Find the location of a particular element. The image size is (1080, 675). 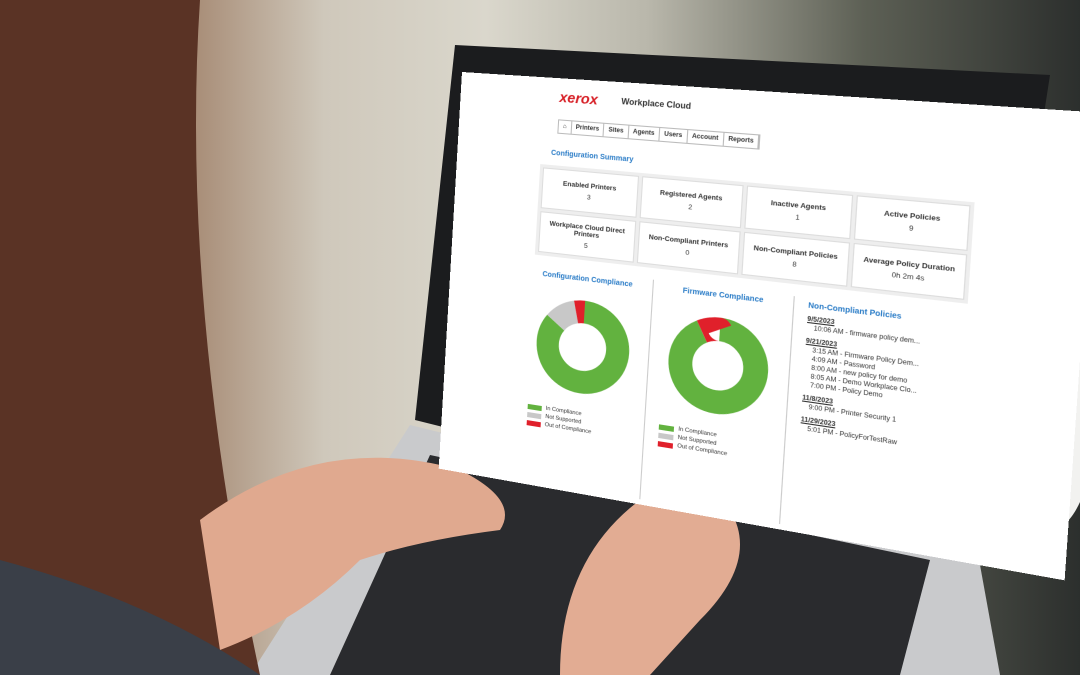

nav-bar: ⌂ Printers Sites Agents Users Account Reports is located at coordinates (659, 134).